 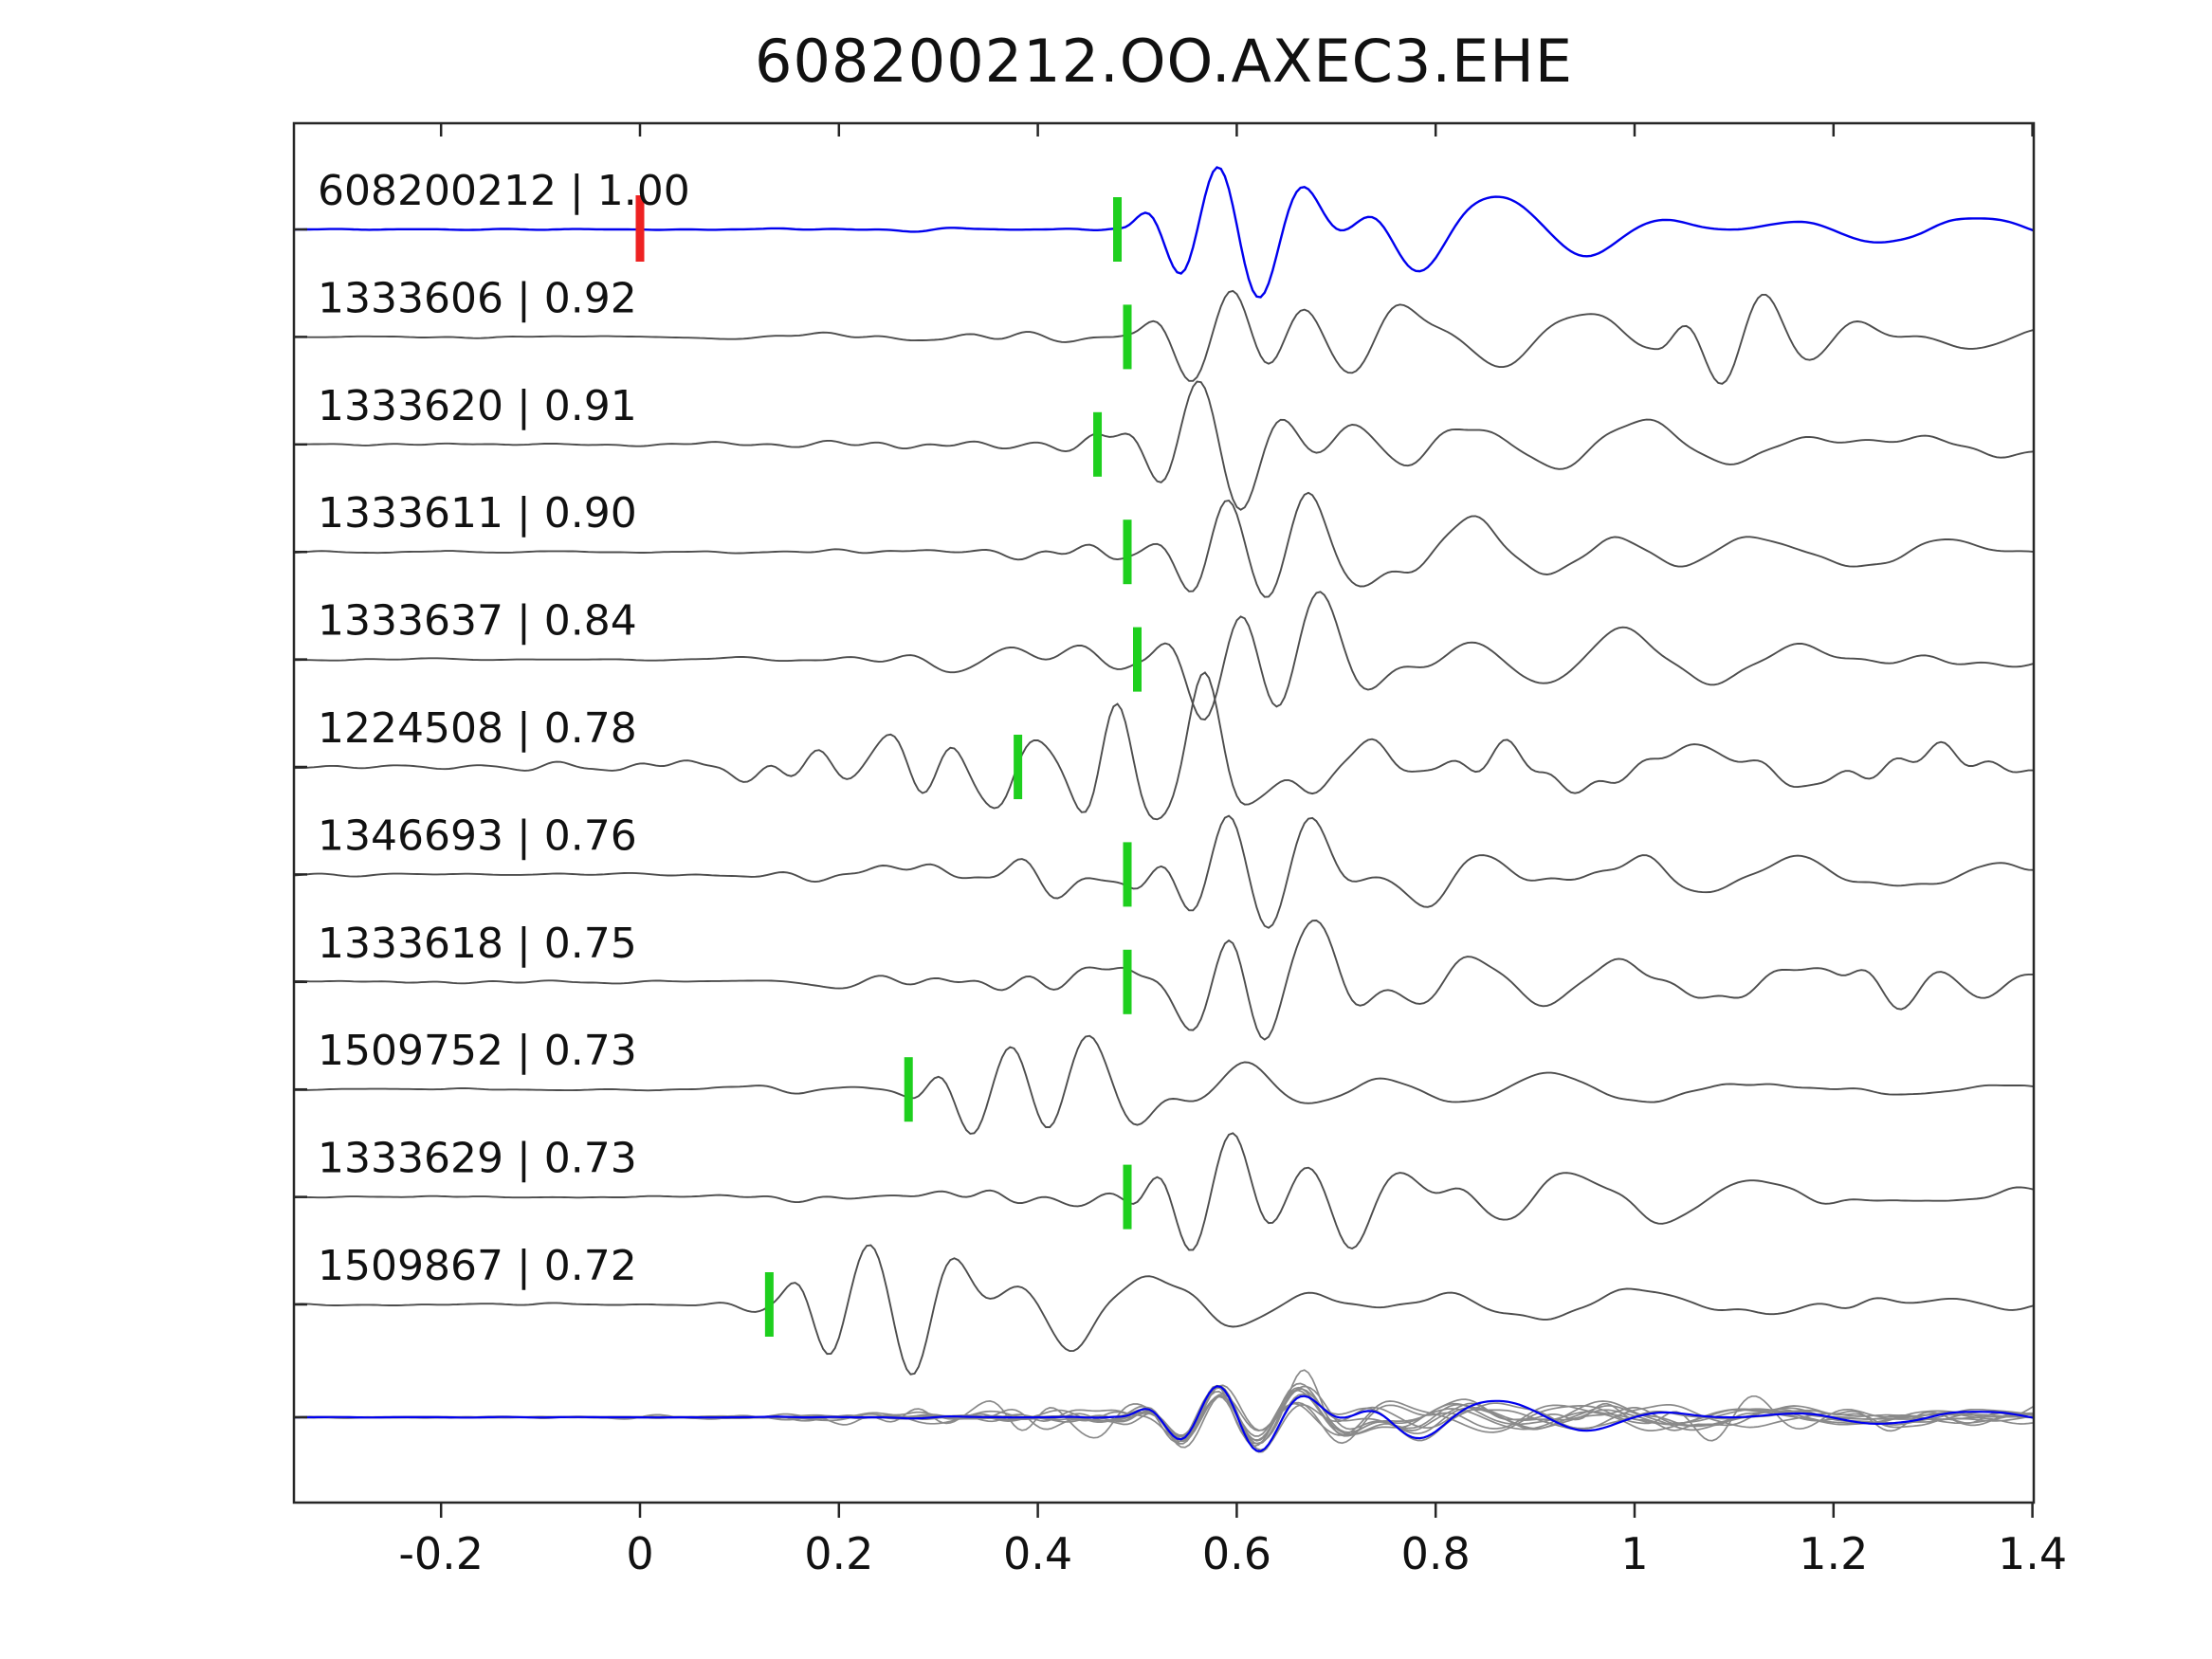 What do you see at coordinates (1634, 1553) in the screenshot?
I see `x-tick-label: 1` at bounding box center [1634, 1553].